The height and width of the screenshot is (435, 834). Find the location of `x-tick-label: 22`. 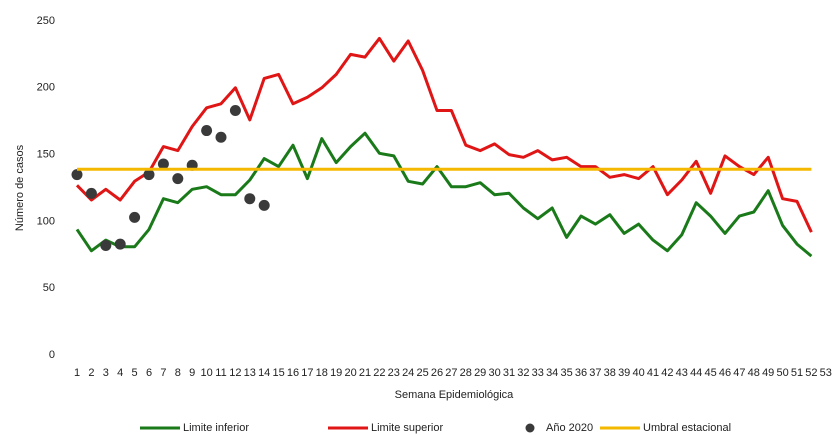

x-tick-label: 22 is located at coordinates (379, 373).